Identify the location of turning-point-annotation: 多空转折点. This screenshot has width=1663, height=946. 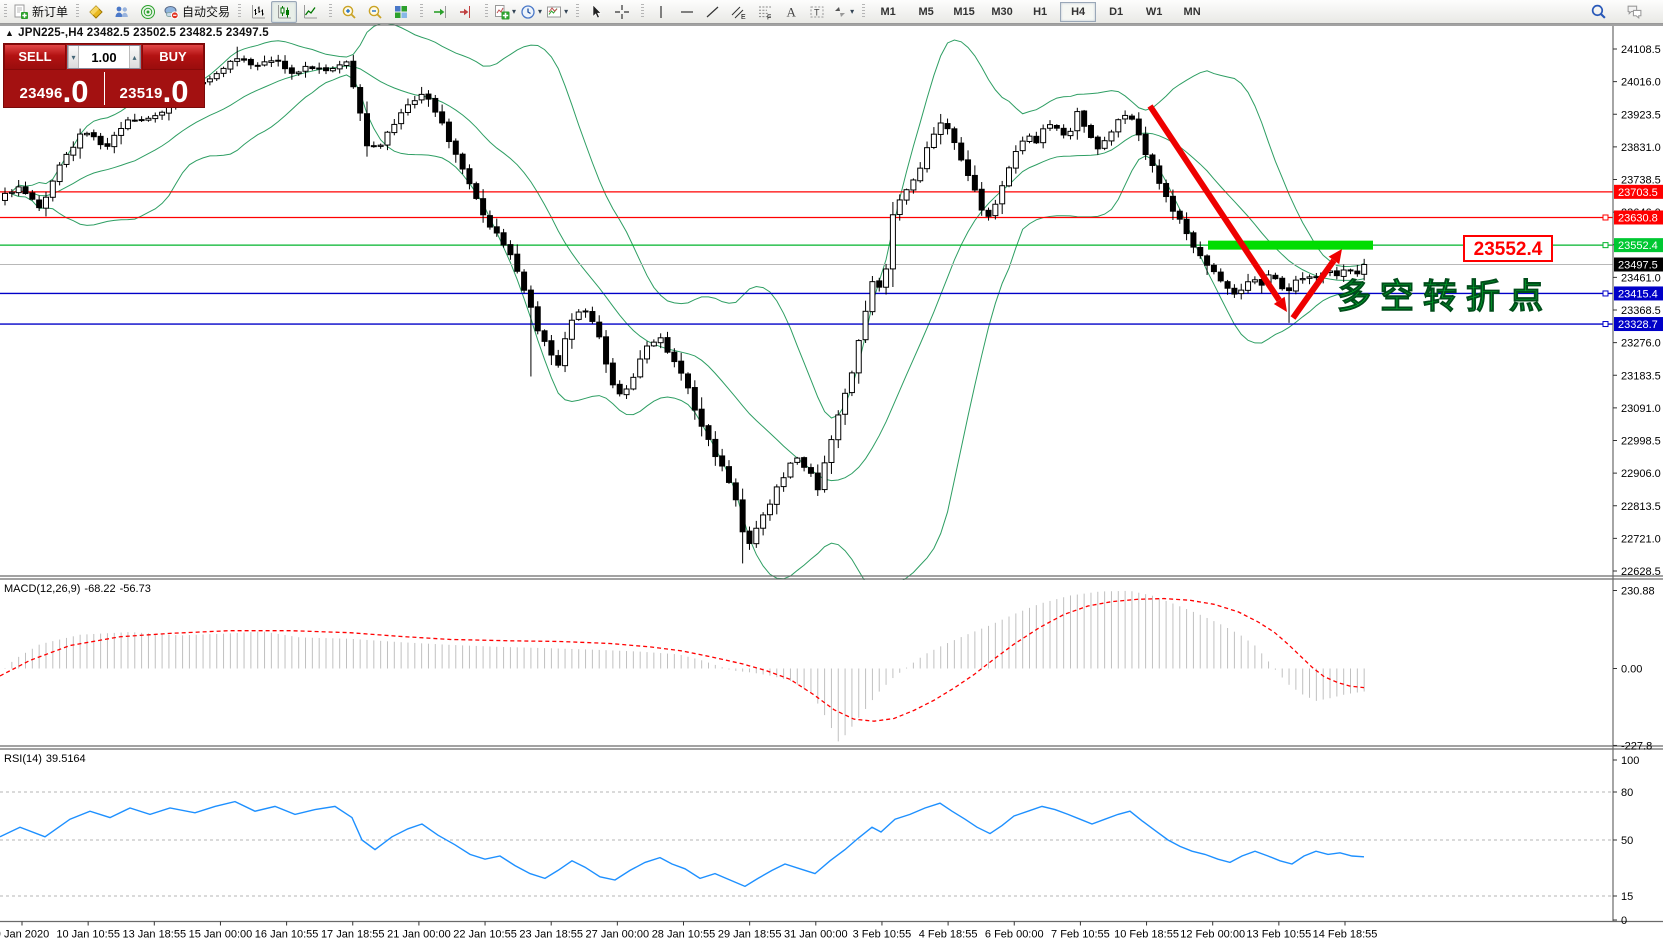
(1444, 296).